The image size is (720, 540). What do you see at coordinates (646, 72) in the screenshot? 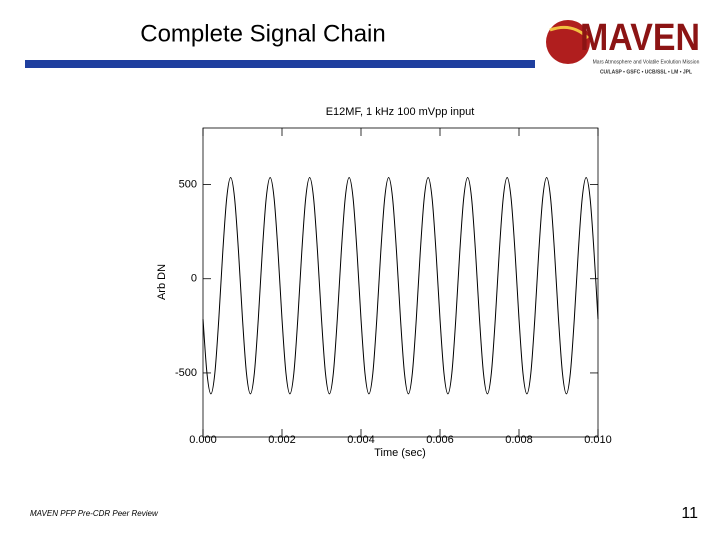
I see `logo-partners: CU/LASP • GSFC • UCB/SSL • LM • JPL` at bounding box center [646, 72].